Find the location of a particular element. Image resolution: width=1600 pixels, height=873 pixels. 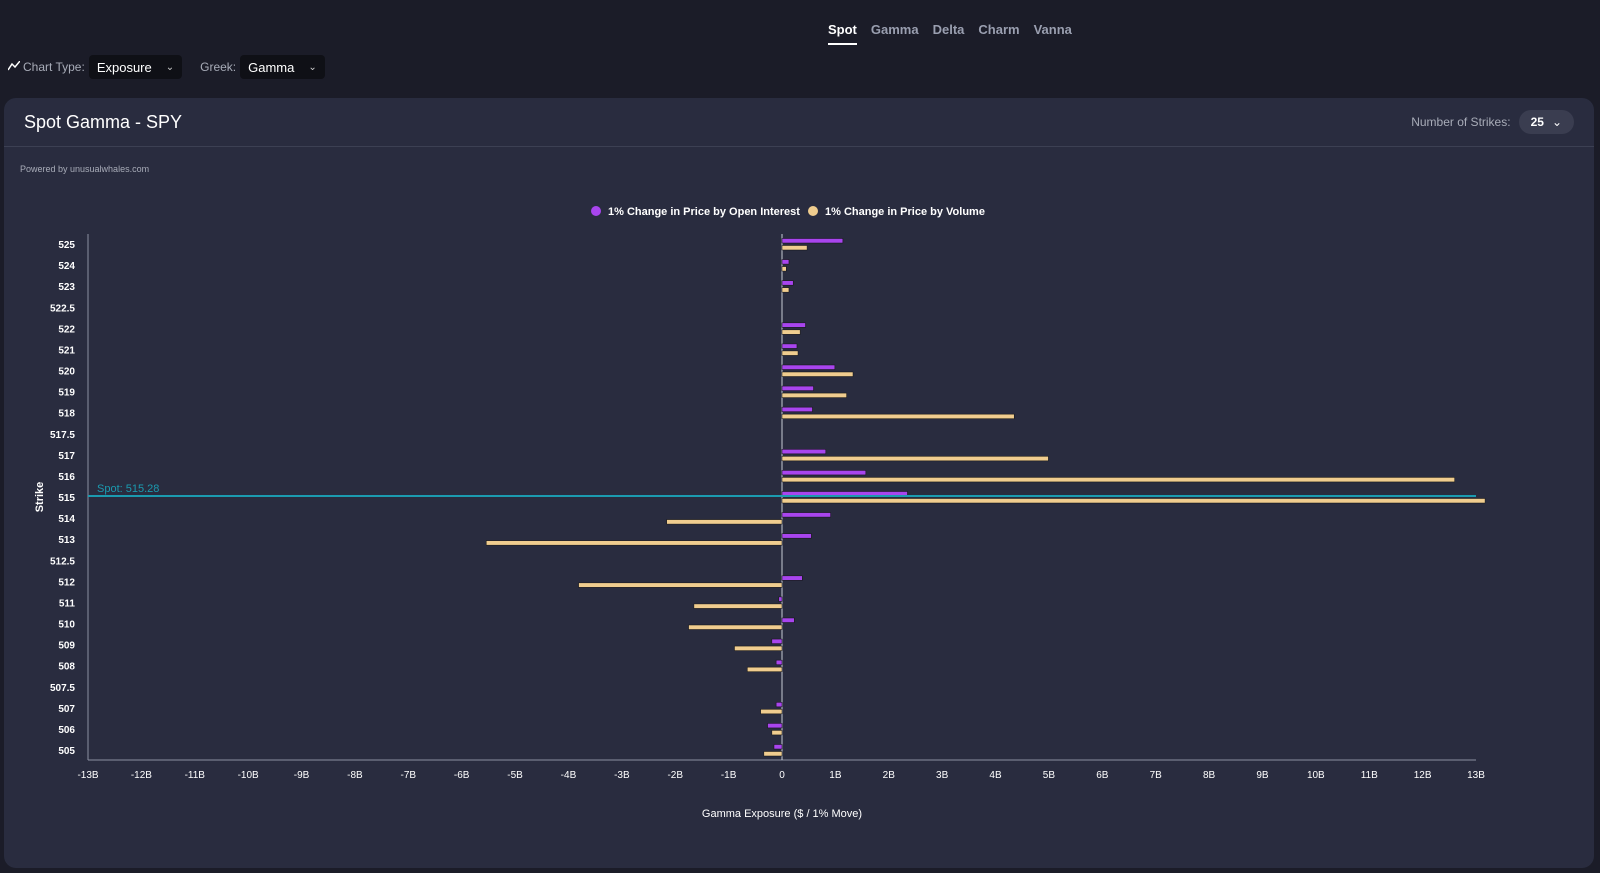

y-tick-label: 517.5 is located at coordinates (62, 435).